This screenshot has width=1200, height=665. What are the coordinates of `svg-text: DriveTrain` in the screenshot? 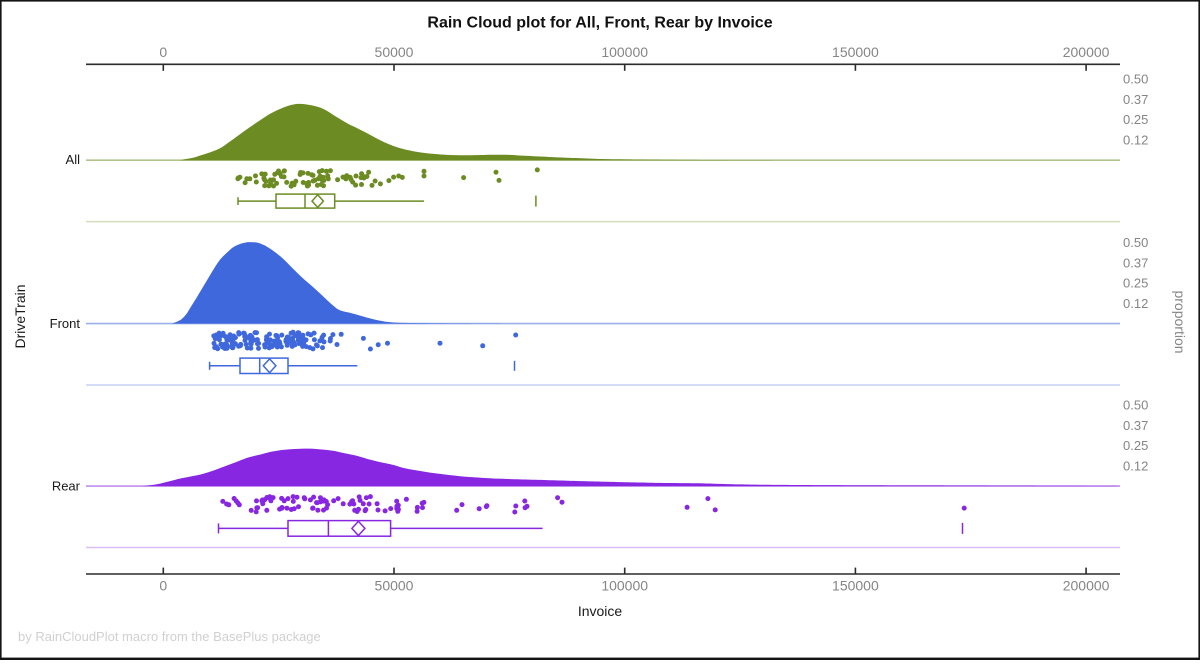 It's located at (20, 316).